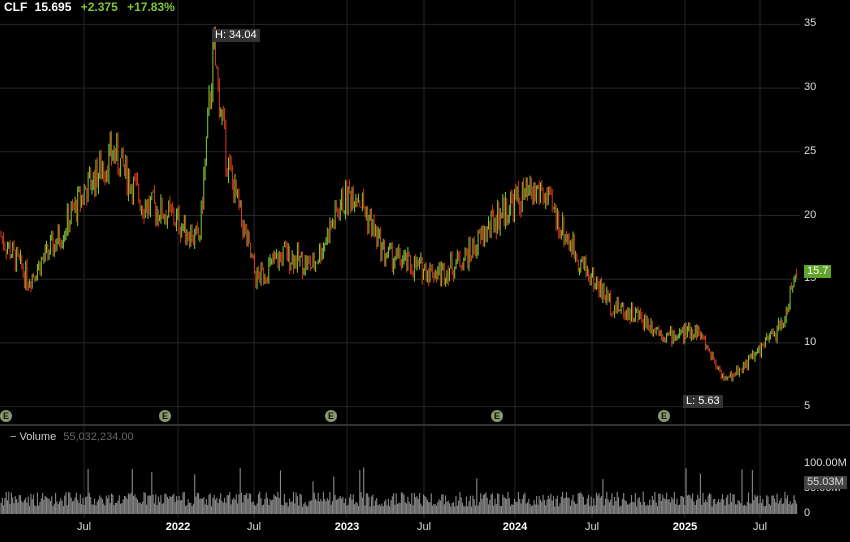  I want to click on price-change: +2.375, so click(99, 7).